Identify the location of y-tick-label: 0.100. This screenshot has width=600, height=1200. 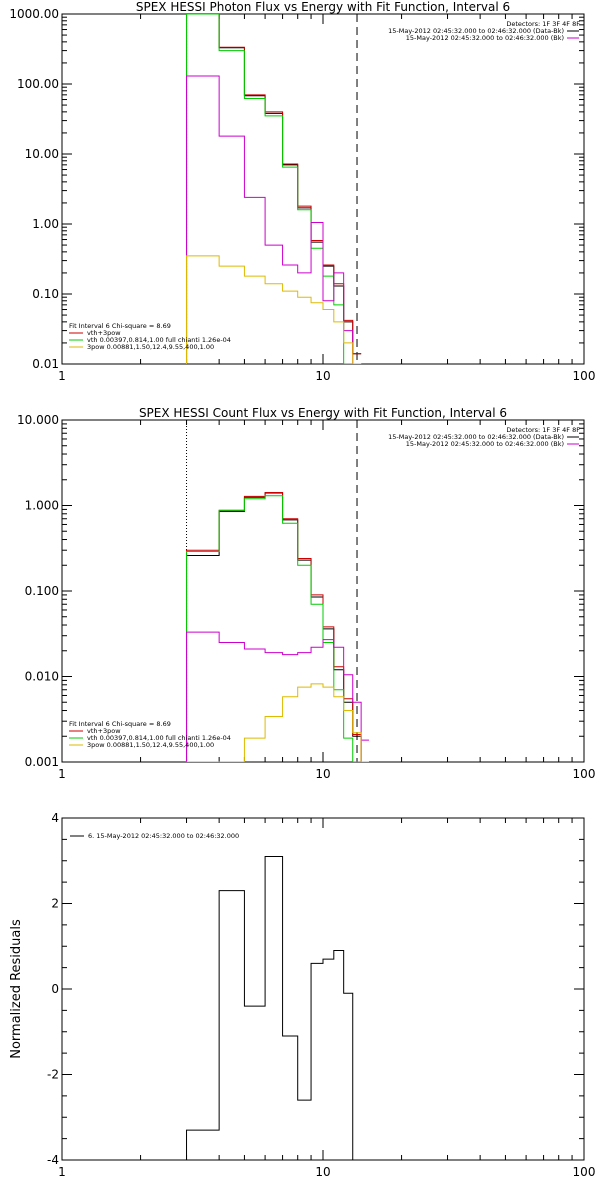
(42, 591).